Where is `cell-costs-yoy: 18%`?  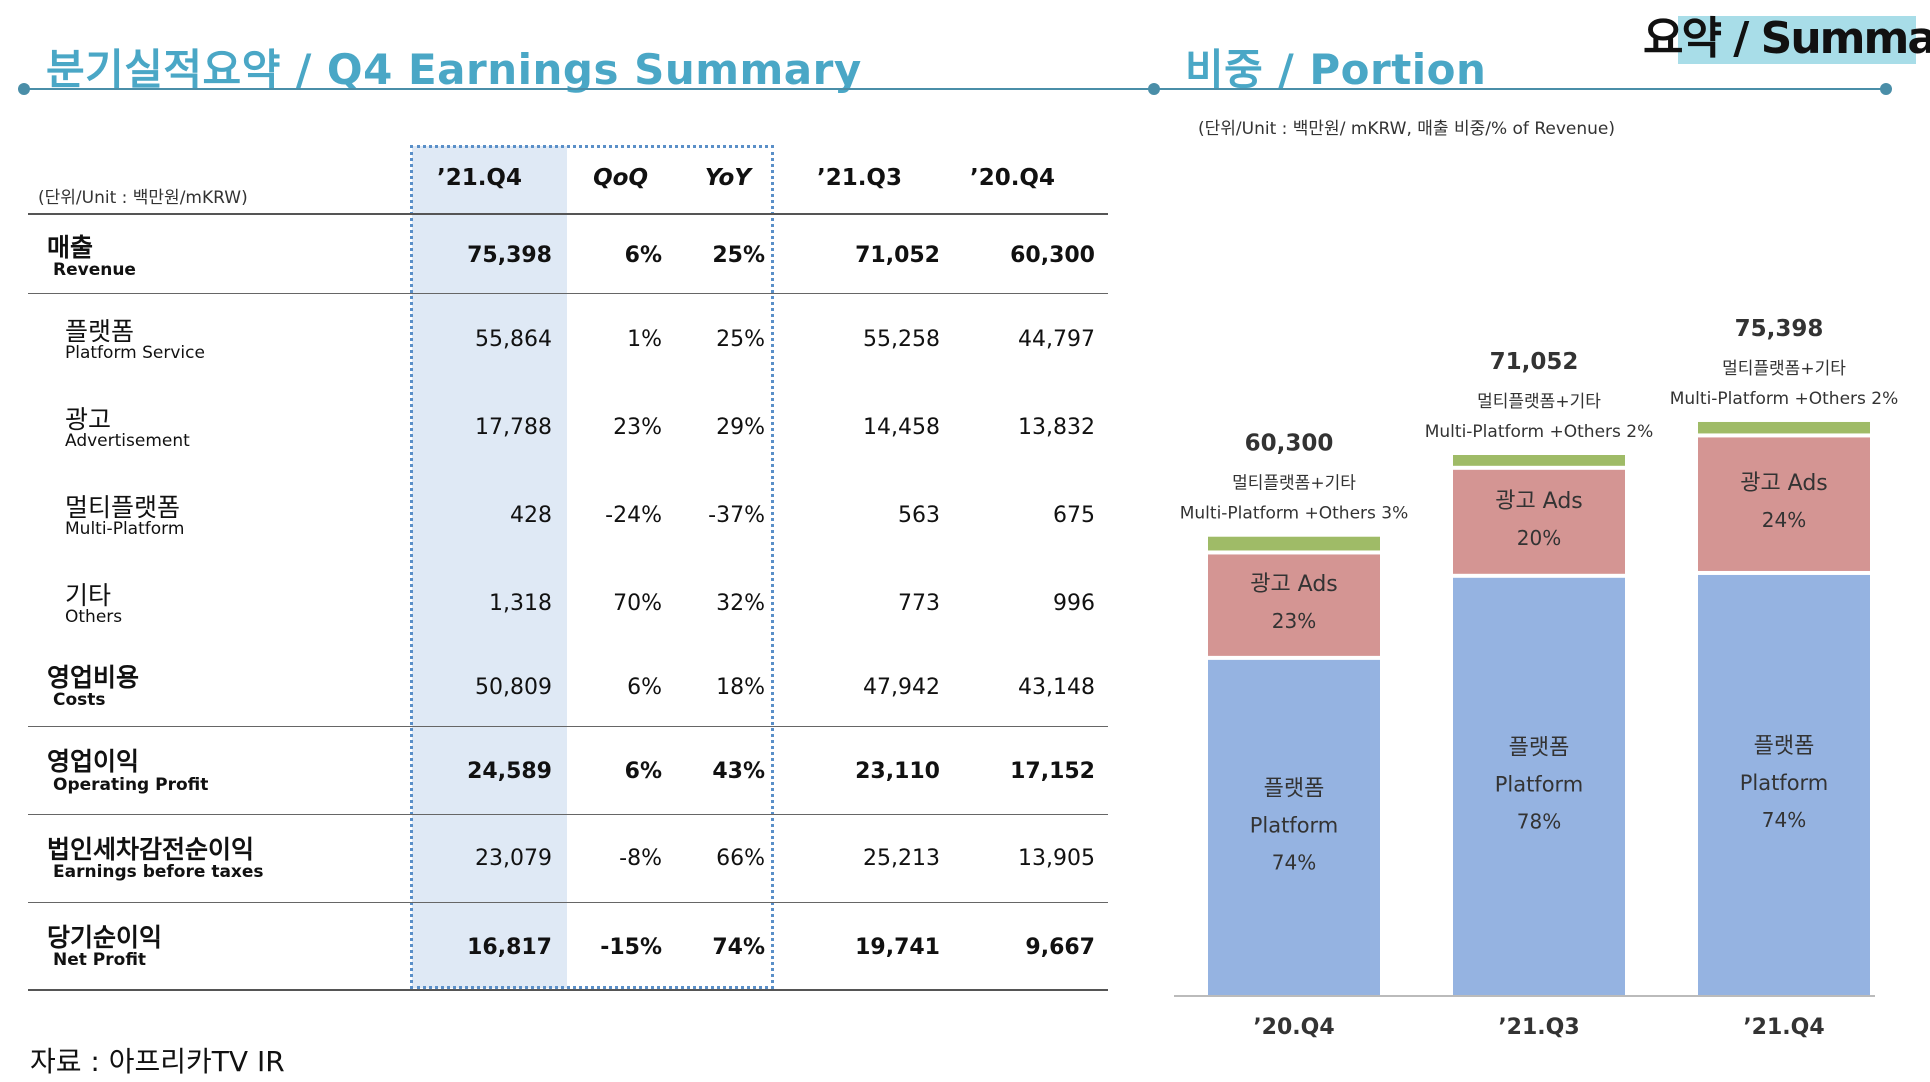 cell-costs-yoy: 18% is located at coordinates (740, 687).